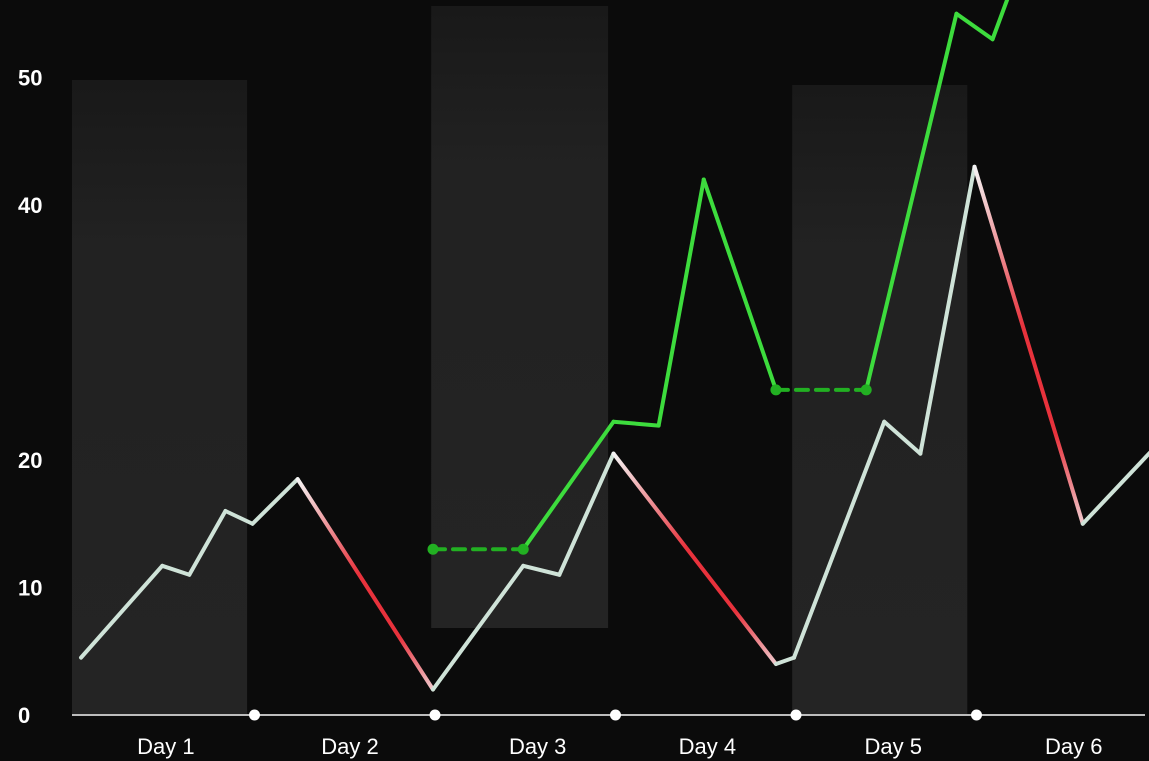  I want to click on y-tick-label: 0, so click(24, 715).